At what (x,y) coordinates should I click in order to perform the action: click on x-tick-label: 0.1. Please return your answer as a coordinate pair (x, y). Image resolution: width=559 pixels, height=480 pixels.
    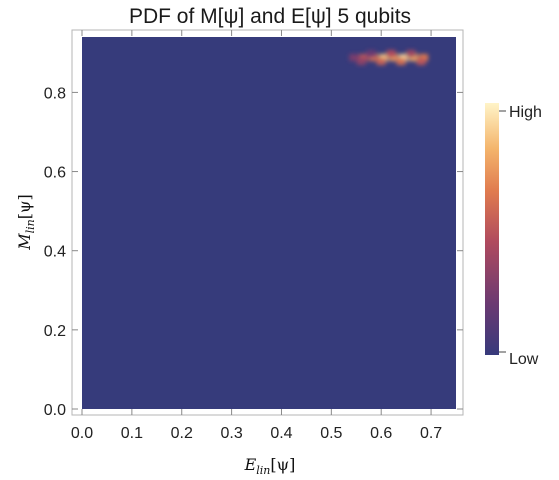
    Looking at the image, I should click on (132, 433).